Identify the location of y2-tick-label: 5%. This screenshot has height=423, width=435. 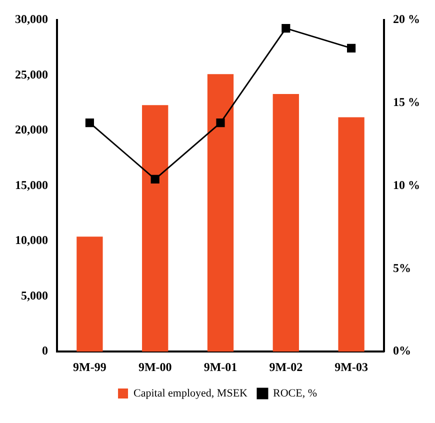
(402, 267).